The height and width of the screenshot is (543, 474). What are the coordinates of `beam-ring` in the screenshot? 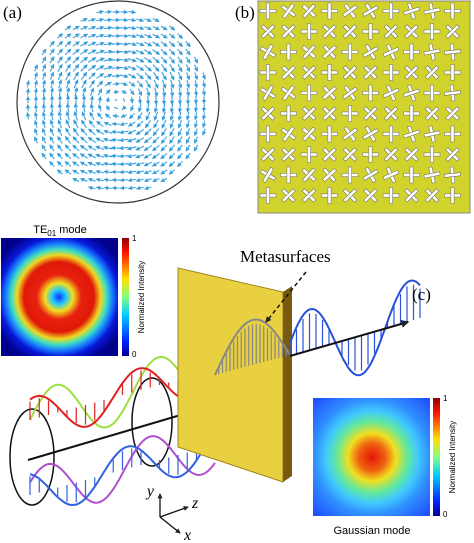 It's located at (152, 422).